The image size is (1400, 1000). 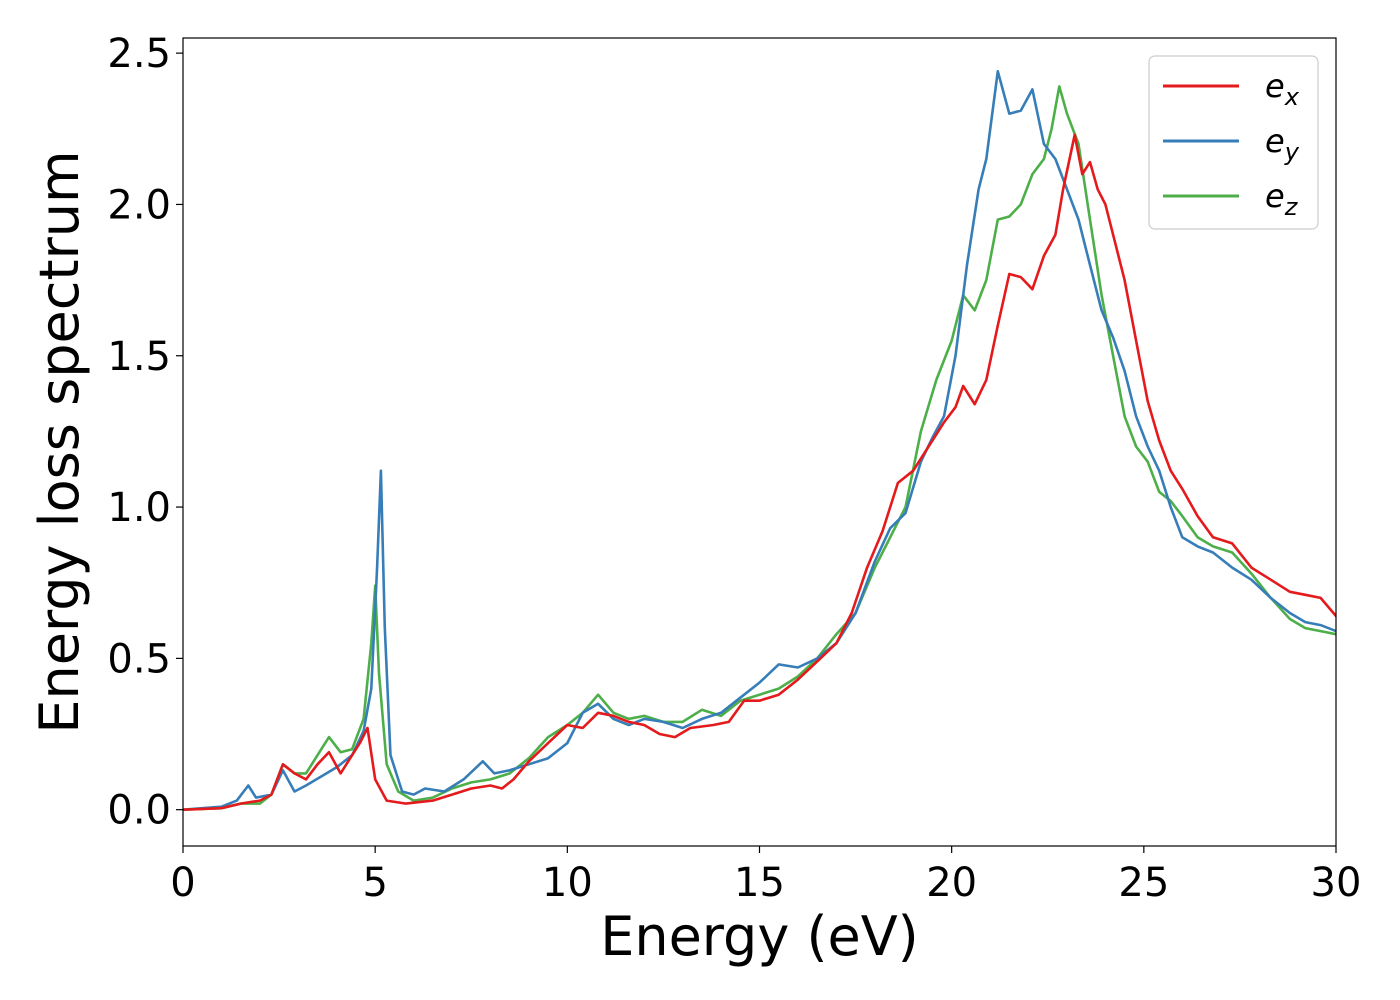 What do you see at coordinates (139, 659) in the screenshot?
I see `y-tick-label: 0.5` at bounding box center [139, 659].